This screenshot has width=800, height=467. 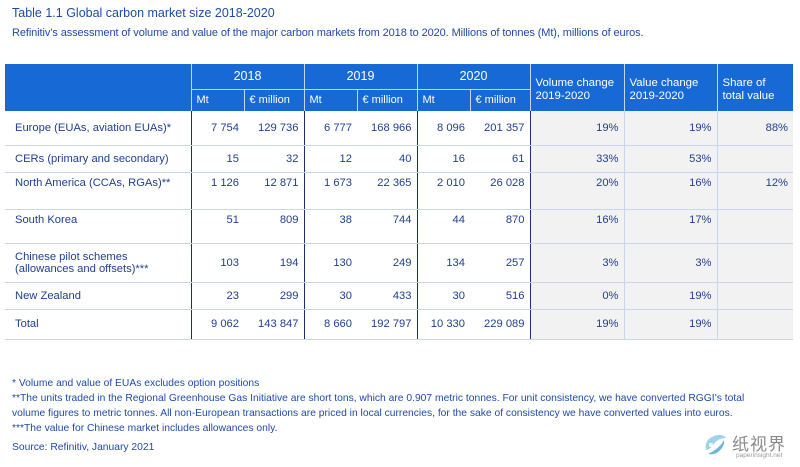 I want to click on header-volume-change: Volume change 2019-2020, so click(x=577, y=87).